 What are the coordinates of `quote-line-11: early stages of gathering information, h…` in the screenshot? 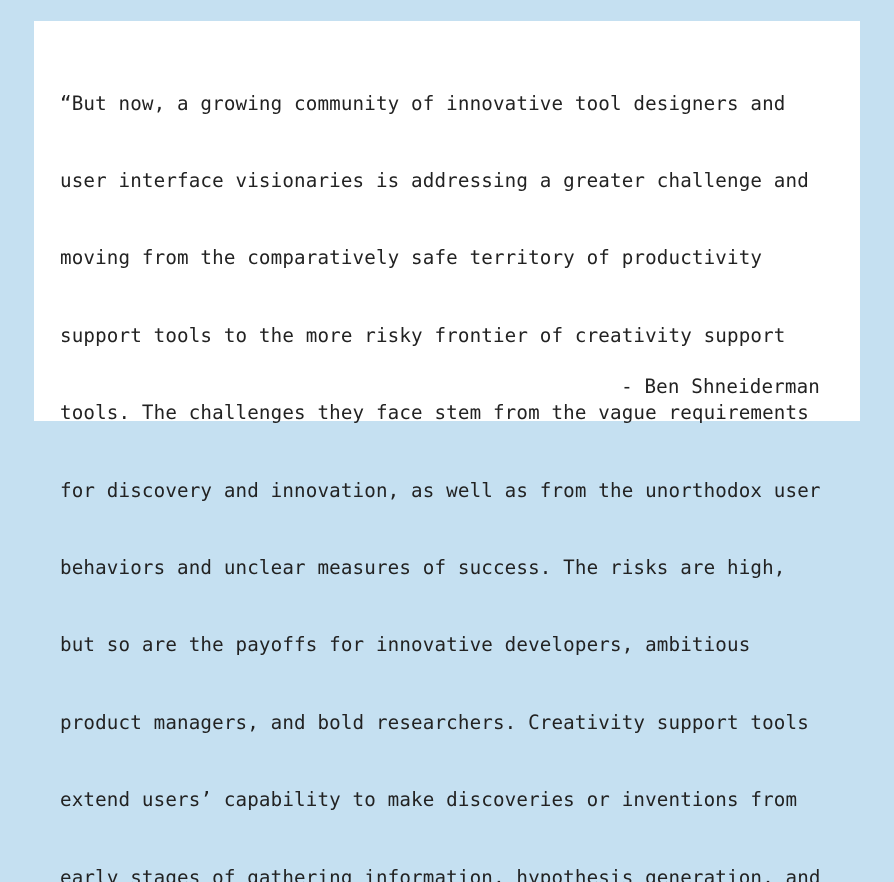 It's located at (455, 873).